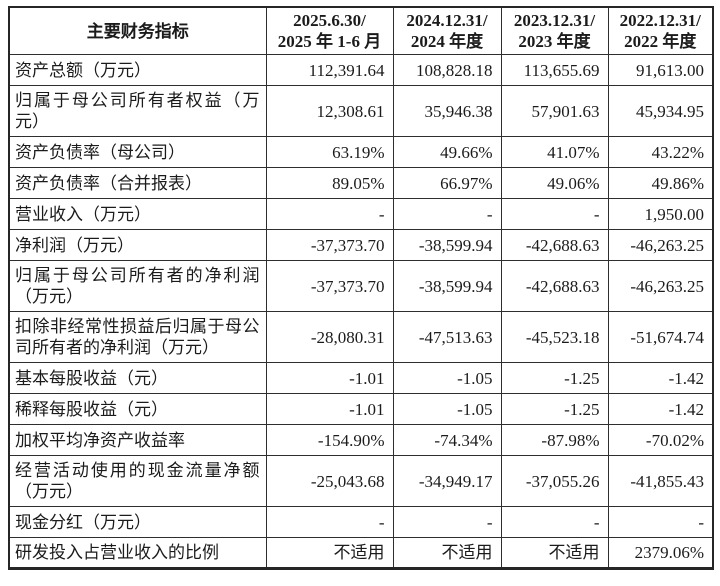 This screenshot has height=586, width=720. What do you see at coordinates (137, 378) in the screenshot?
I see `indicator-label: 基本每股收益（元）` at bounding box center [137, 378].